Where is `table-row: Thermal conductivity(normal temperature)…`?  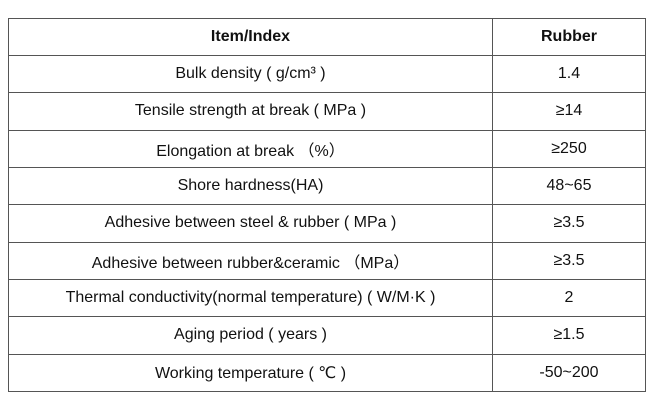 table-row: Thermal conductivity(normal temperature)… is located at coordinates (327, 298).